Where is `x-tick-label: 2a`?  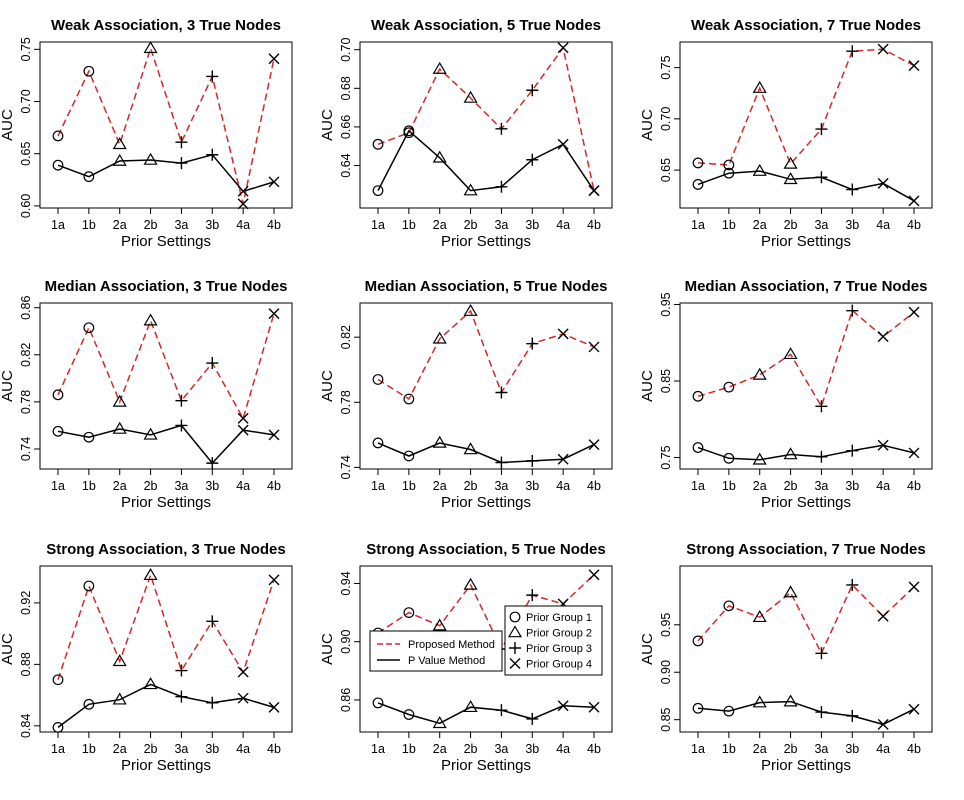
x-tick-label: 2a is located at coordinates (440, 749).